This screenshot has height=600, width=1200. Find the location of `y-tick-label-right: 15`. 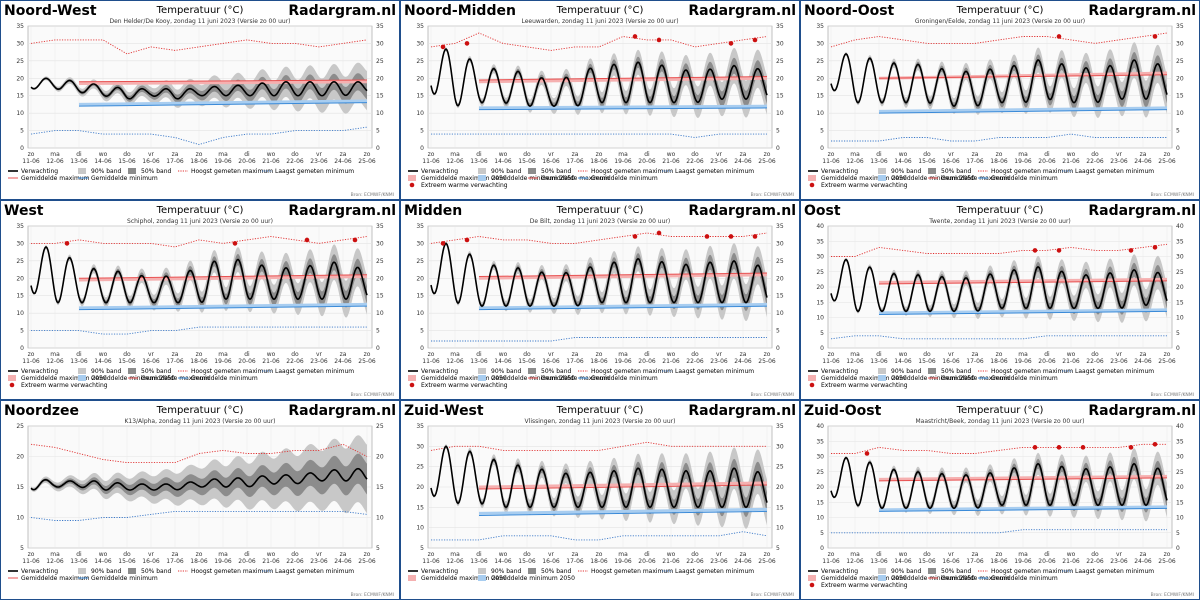

y-tick-label-right: 15 is located at coordinates (380, 487).